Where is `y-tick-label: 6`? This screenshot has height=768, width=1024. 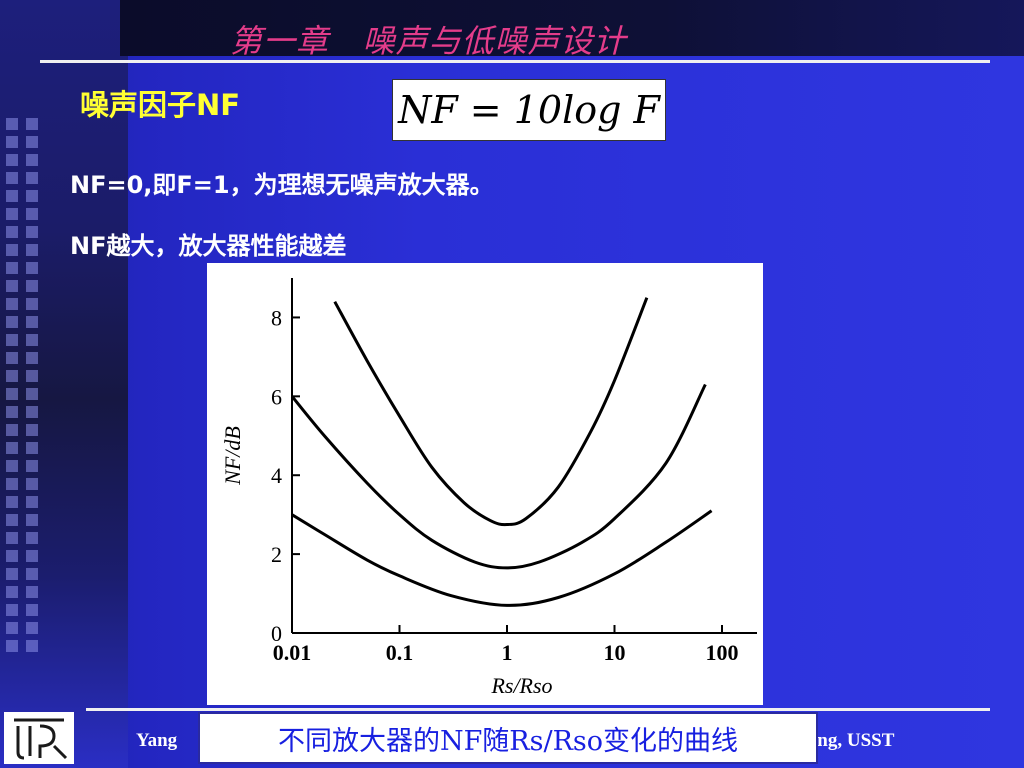 y-tick-label: 6 is located at coordinates (276, 396).